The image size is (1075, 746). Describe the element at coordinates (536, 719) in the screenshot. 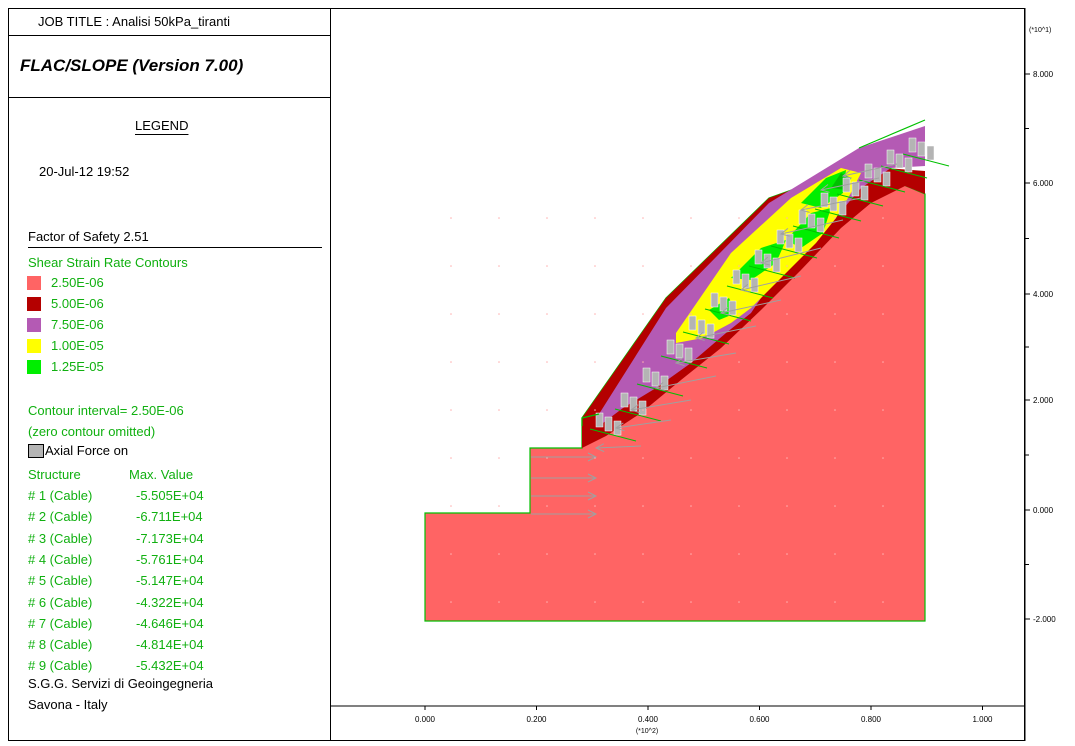

I see `x-tick-label-1: 0.200` at that location.